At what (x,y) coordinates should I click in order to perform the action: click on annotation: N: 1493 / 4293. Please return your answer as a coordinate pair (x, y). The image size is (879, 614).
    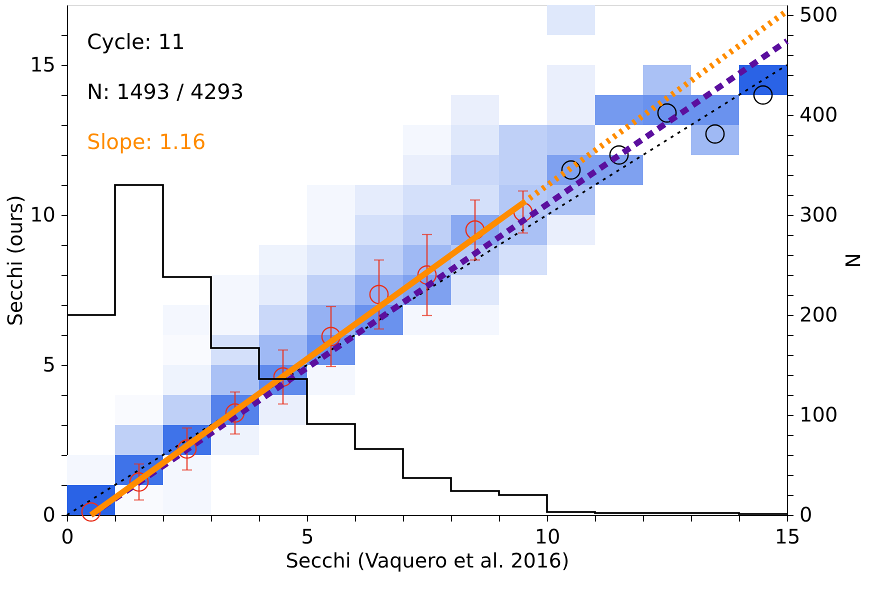
    Looking at the image, I should click on (165, 92).